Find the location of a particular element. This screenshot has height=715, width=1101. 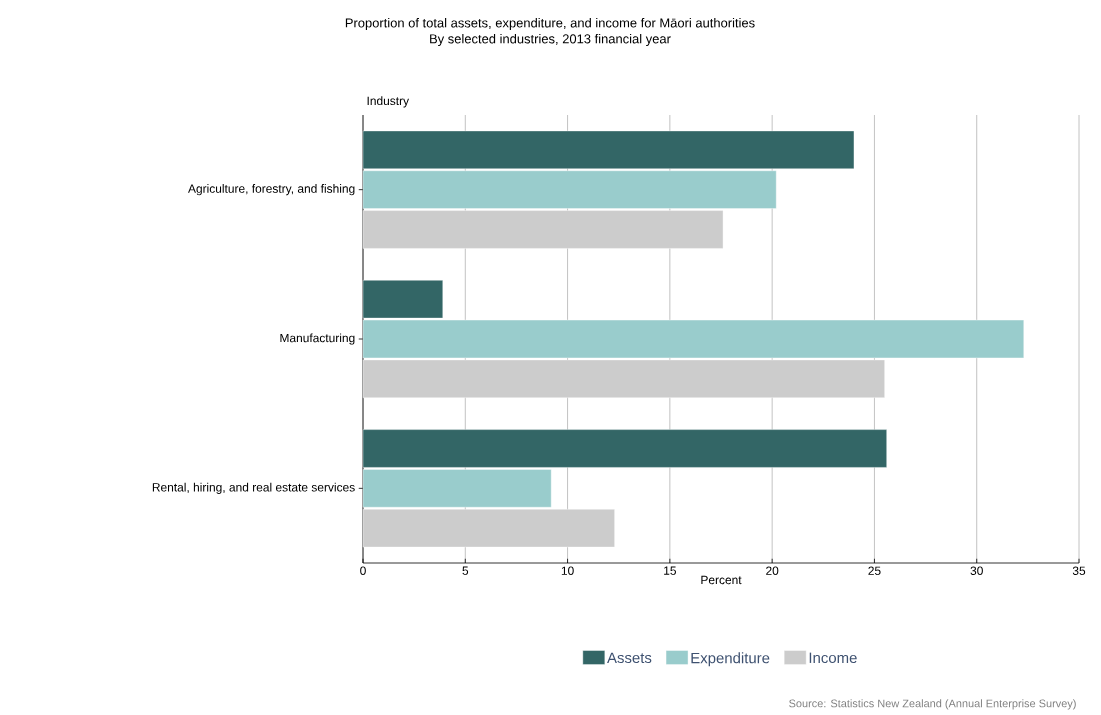

y-tick-label: Agriculture, forestry, and fishing is located at coordinates (271, 190).